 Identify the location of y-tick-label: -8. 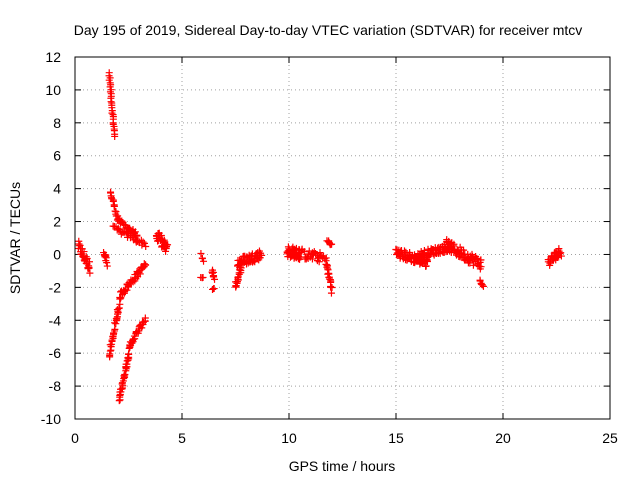
(55, 386).